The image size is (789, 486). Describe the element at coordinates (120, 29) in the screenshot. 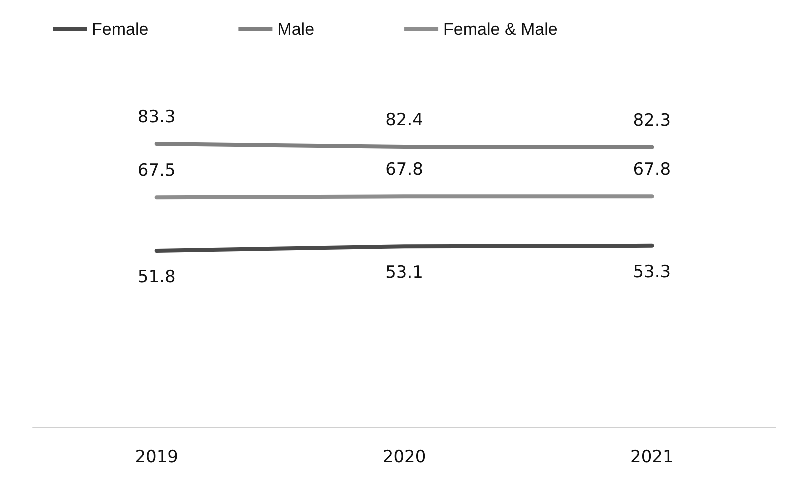

I see `legend-label: Female` at that location.